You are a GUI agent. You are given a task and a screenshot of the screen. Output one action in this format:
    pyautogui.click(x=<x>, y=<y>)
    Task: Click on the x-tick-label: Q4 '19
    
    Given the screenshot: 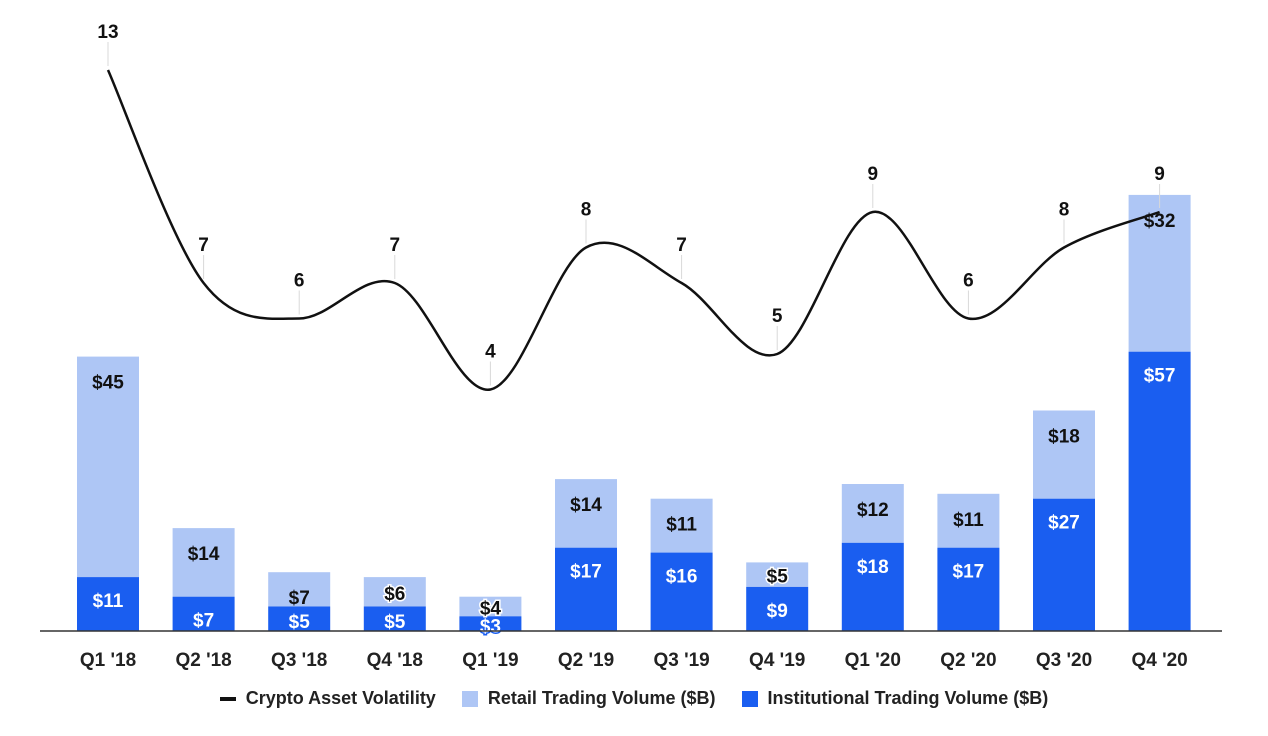 What is the action you would take?
    pyautogui.click(x=777, y=660)
    